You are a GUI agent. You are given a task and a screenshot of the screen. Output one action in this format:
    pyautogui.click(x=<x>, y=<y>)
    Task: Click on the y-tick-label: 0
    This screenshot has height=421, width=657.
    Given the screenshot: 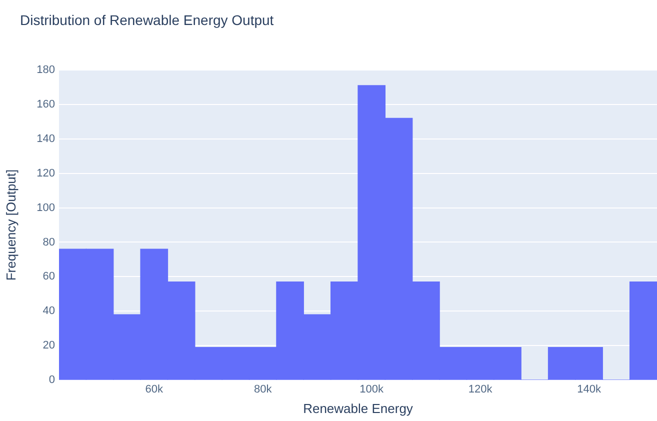 What is the action you would take?
    pyautogui.click(x=51, y=380)
    